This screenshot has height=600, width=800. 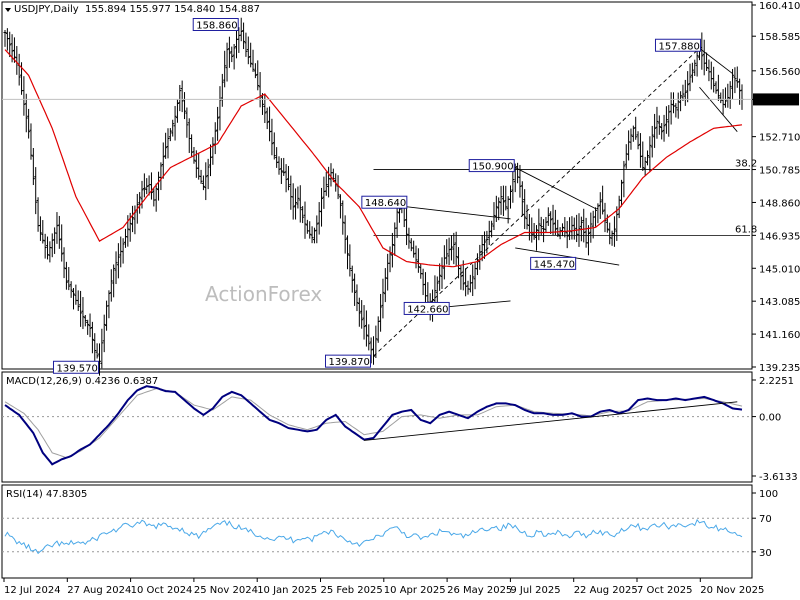 I want to click on rsi-axis-label: 100, so click(x=768, y=494).